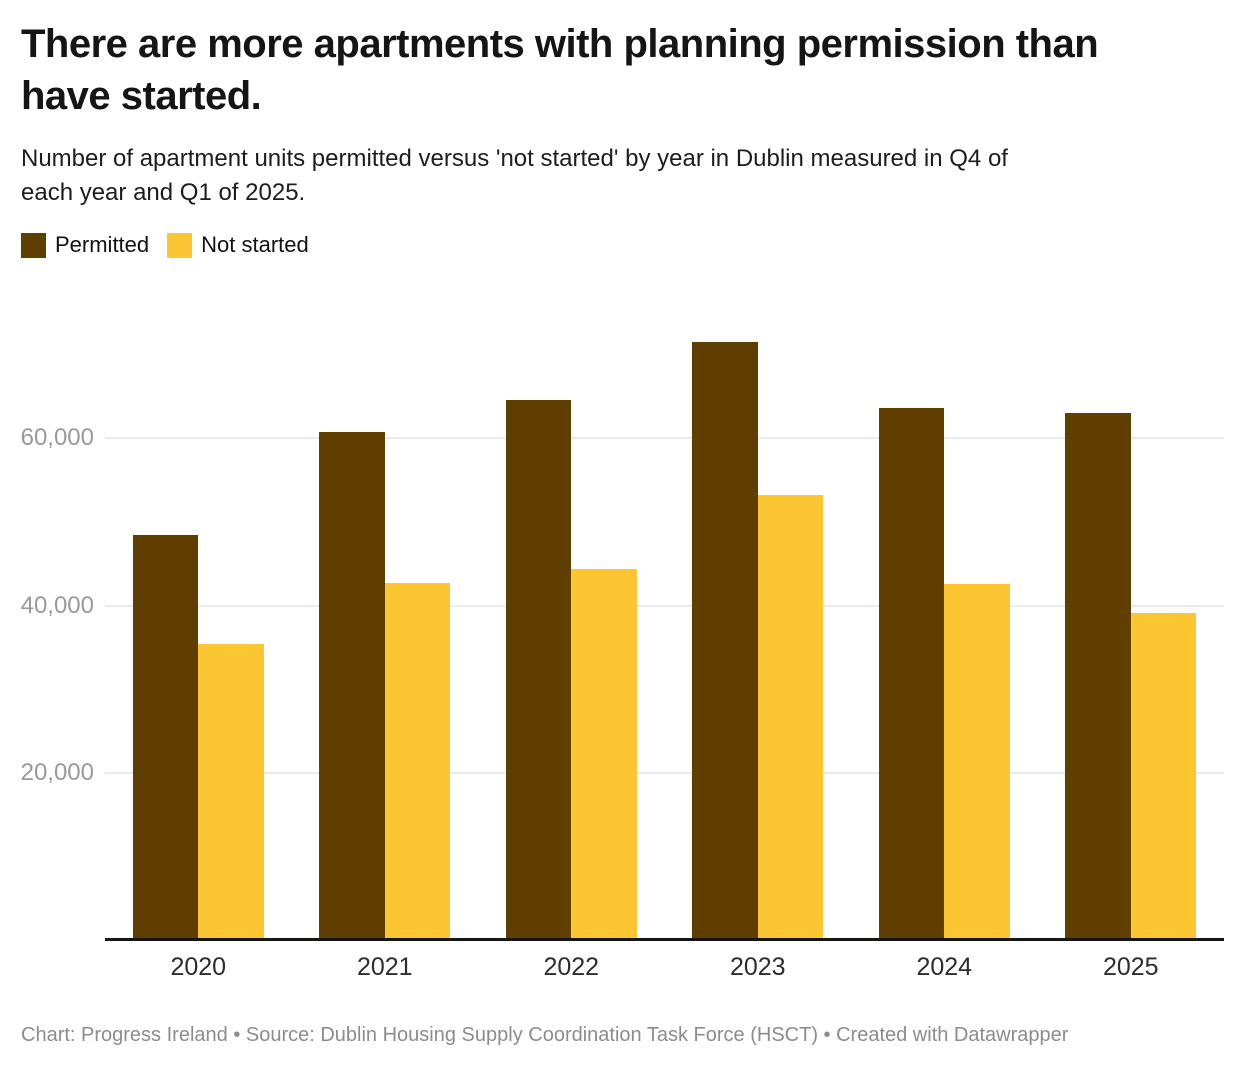 The width and height of the screenshot is (1240, 1072). I want to click on legend-label-permitted: Permitted, so click(102, 244).